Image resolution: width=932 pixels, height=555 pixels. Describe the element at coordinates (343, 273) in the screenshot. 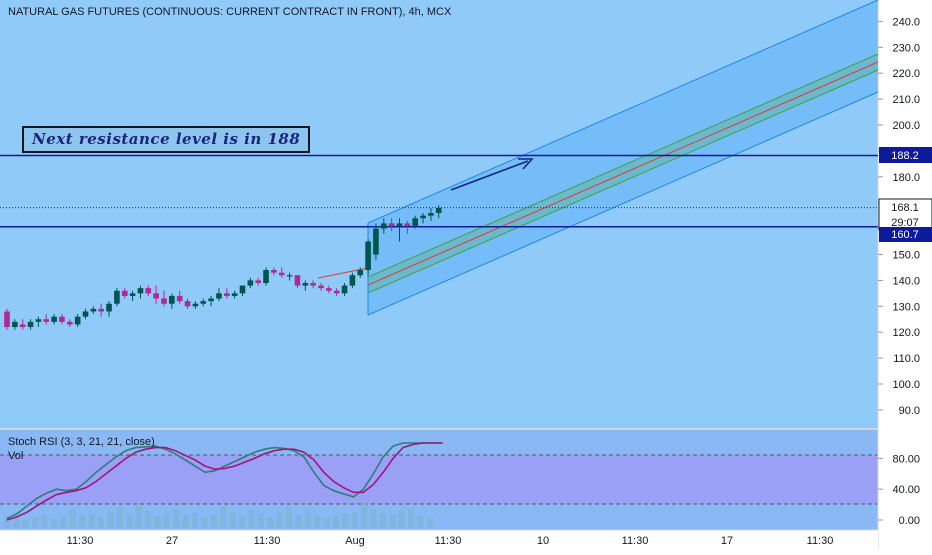

I see `channel-start-segment` at that location.